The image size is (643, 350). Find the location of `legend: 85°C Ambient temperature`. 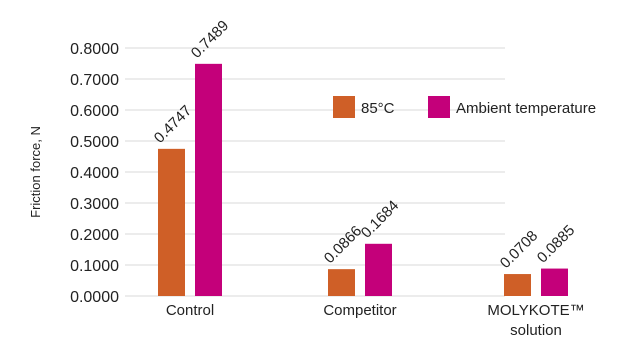

legend: 85°C Ambient temperature is located at coordinates (464, 107).